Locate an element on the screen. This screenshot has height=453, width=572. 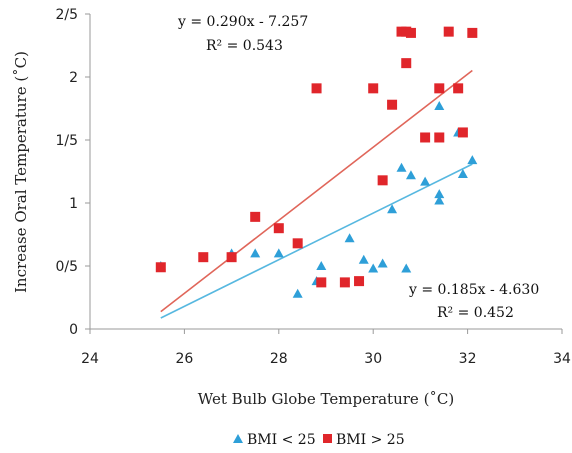
legend: BMI < 25 BMI > 25 is located at coordinates (319, 440).